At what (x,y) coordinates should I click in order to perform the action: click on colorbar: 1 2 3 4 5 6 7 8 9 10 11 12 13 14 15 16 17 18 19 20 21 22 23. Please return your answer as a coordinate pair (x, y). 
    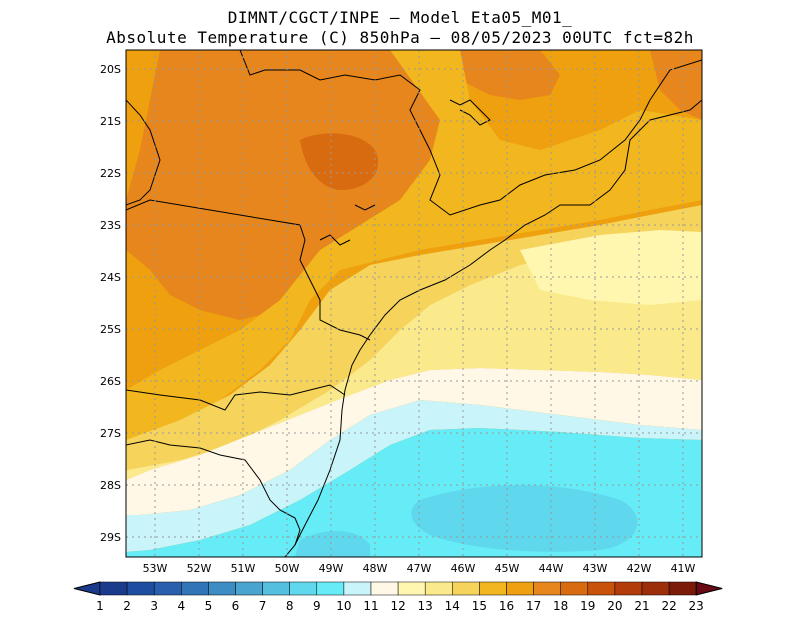
    Looking at the image, I should click on (398, 597).